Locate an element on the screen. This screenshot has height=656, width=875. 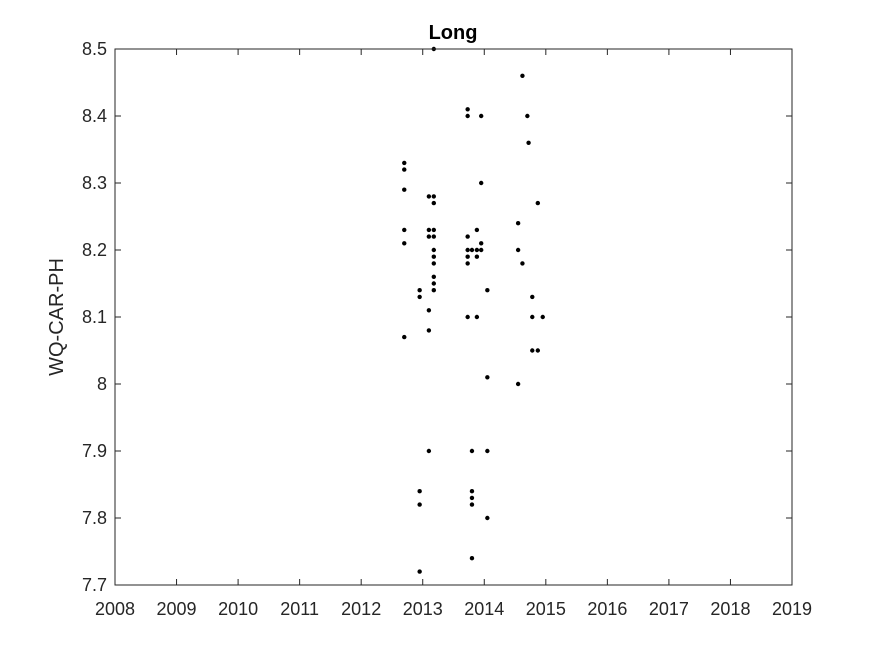
chart-title: Long is located at coordinates (453, 33).